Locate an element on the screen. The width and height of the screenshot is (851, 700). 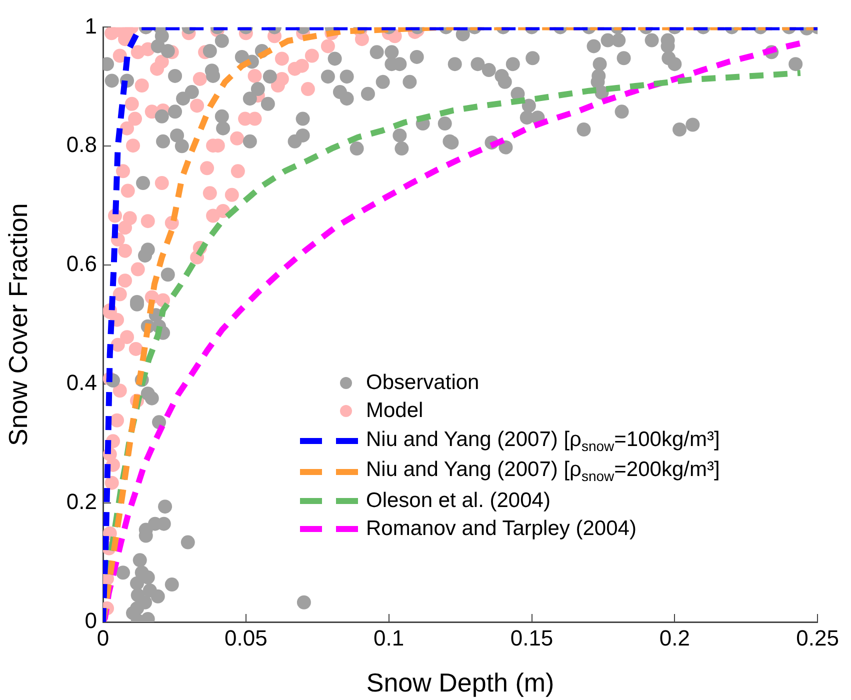
legend-label: Model is located at coordinates (395, 411).